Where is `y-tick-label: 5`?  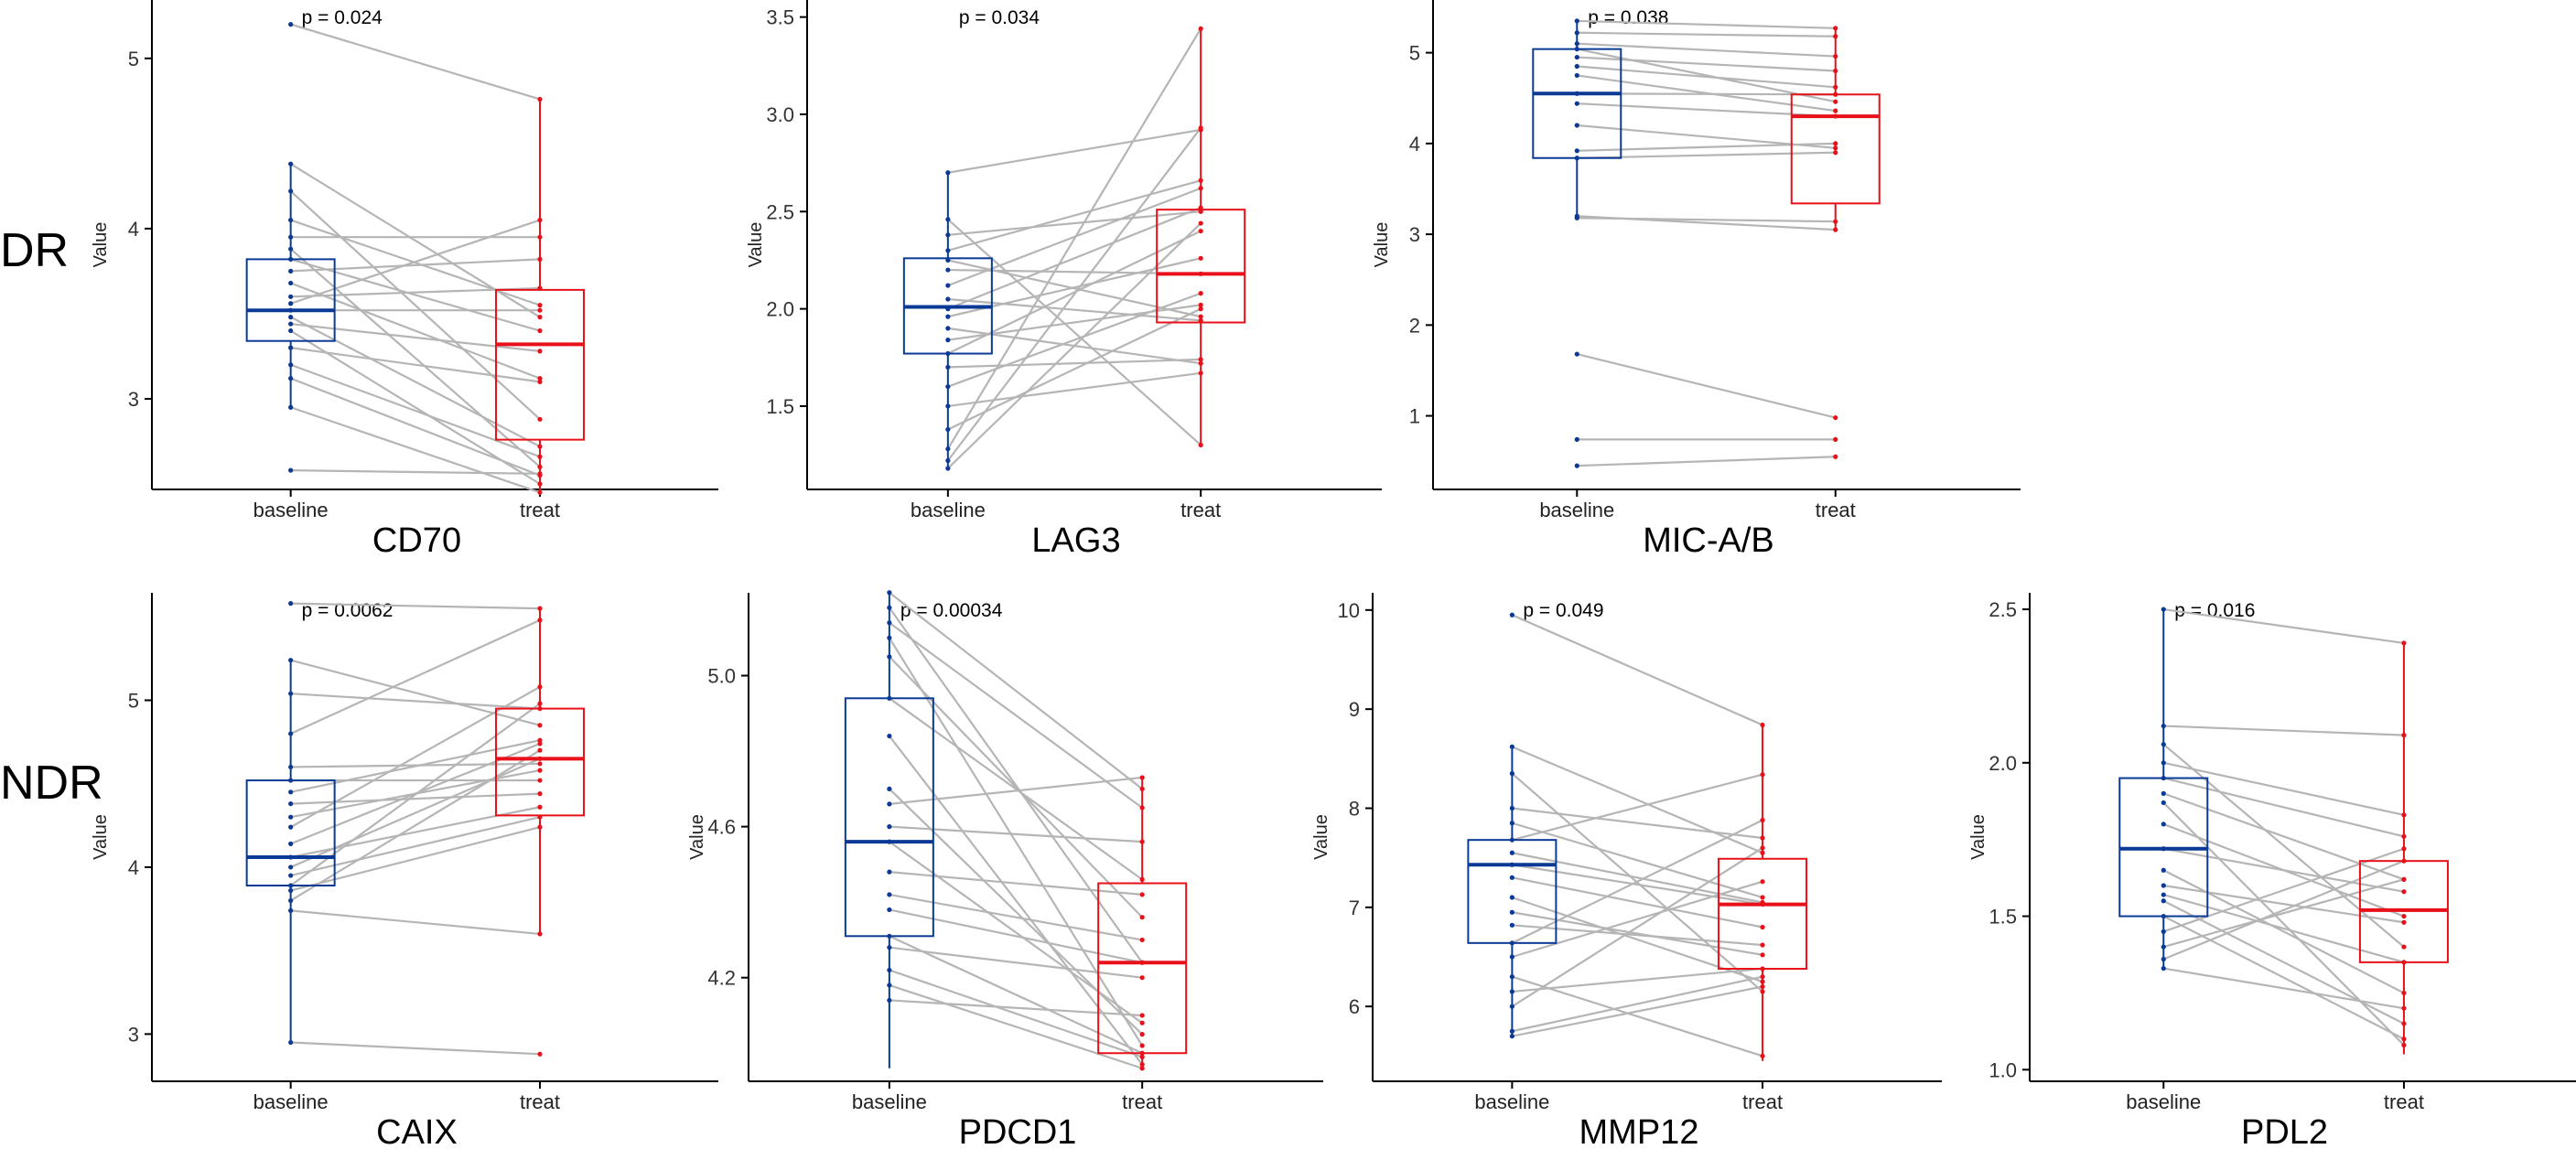
y-tick-label: 5 is located at coordinates (133, 701).